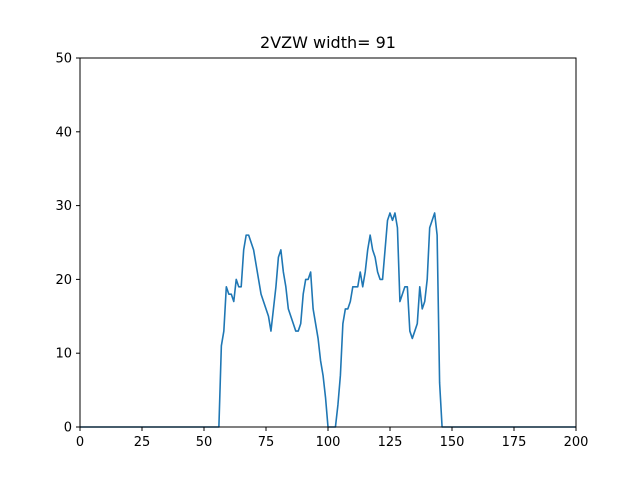  I want to click on y-tick-label: 10, so click(63, 354).